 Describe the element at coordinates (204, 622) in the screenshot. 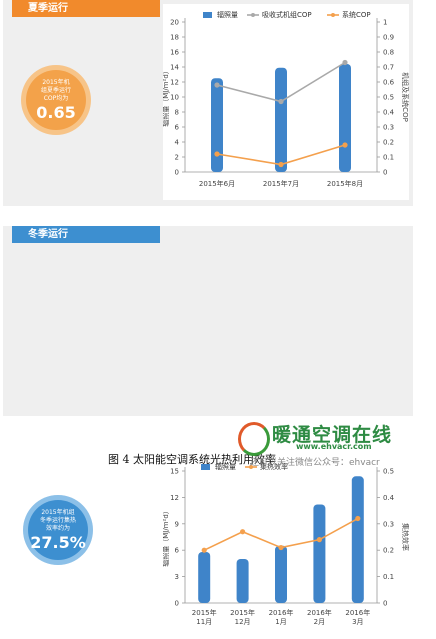

I see `x-tick-label-month: 11月` at that location.